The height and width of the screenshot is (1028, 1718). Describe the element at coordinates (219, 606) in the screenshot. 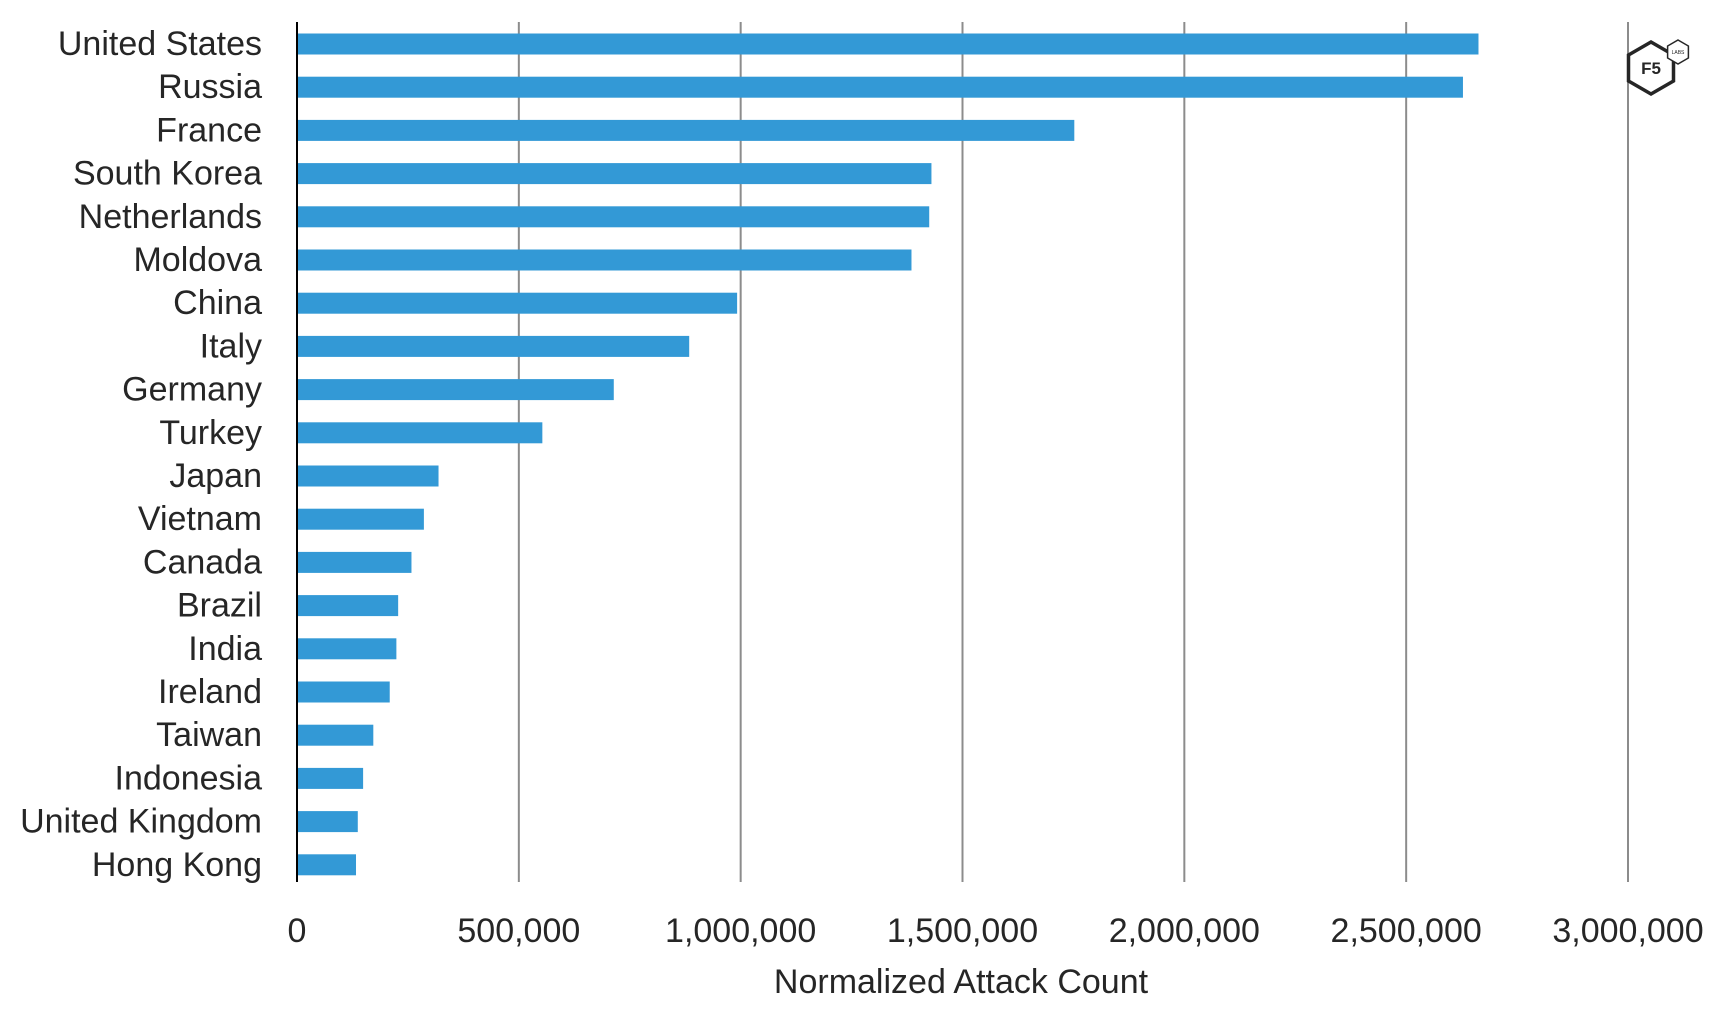

I see `category-label: Brazil` at that location.